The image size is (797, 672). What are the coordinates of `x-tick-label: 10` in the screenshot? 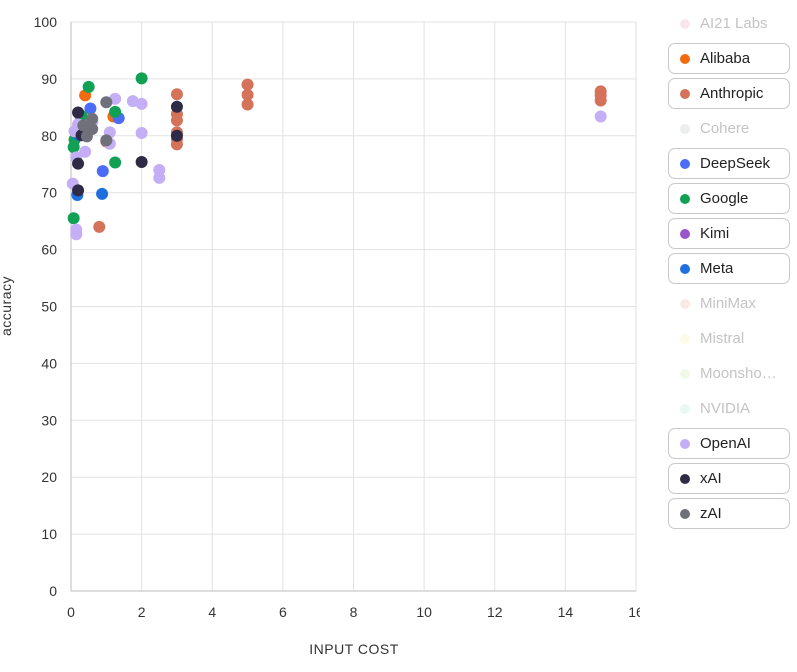 It's located at (424, 612).